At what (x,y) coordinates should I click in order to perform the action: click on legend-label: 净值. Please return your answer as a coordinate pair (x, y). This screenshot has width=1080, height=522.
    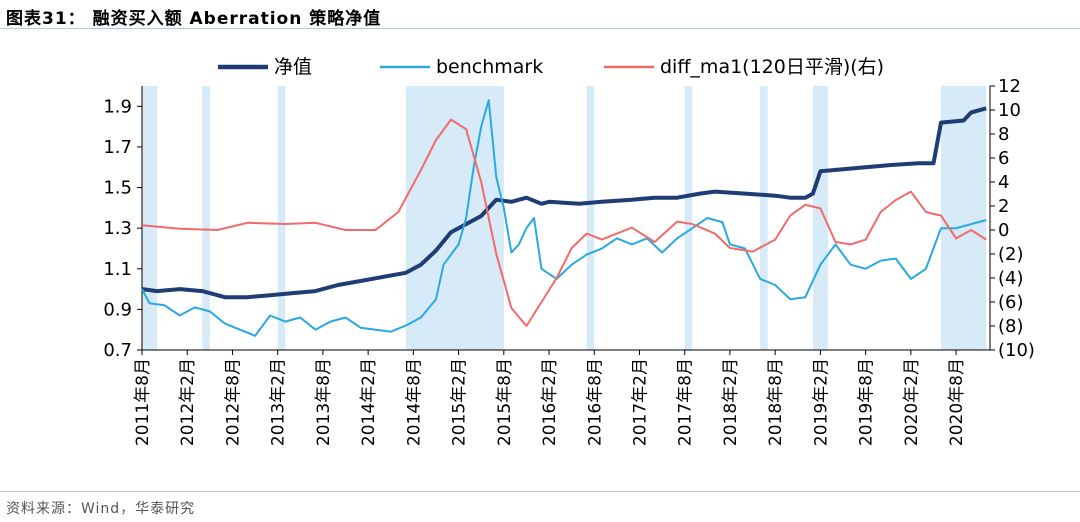
    Looking at the image, I should click on (293, 67).